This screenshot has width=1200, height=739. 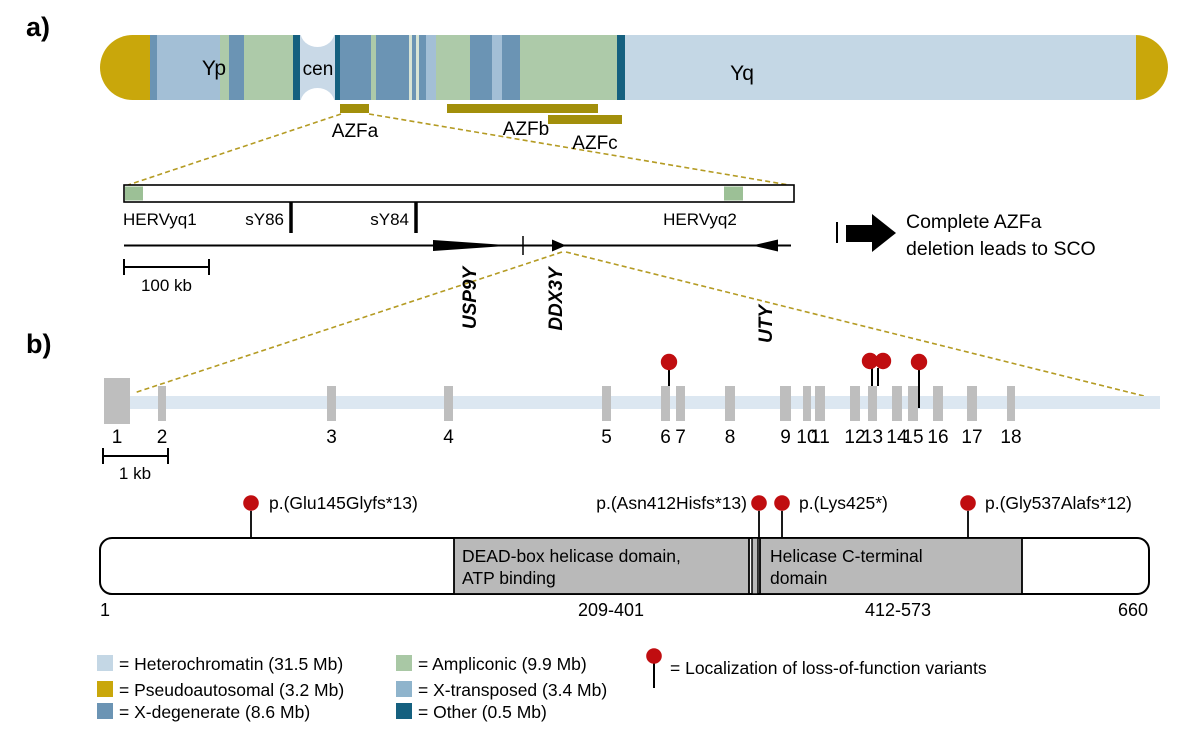 I want to click on exon-number-18: 18, so click(x=1011, y=437).